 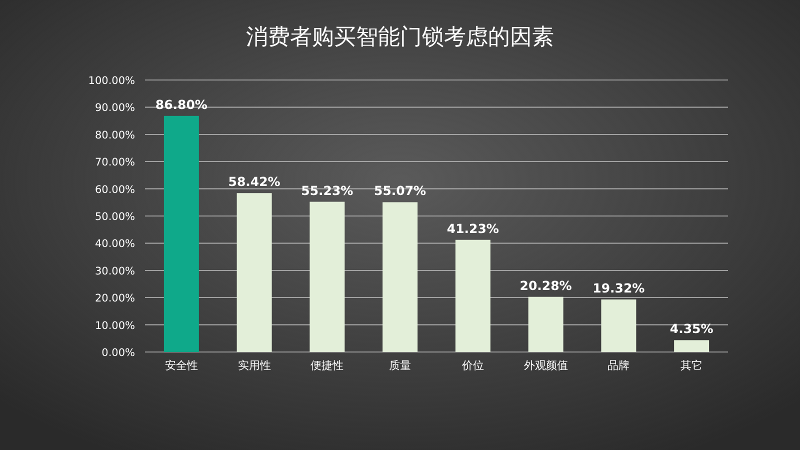 What do you see at coordinates (400, 37) in the screenshot?
I see `chart-title: 消费者购买智能门锁考虑的因素` at bounding box center [400, 37].